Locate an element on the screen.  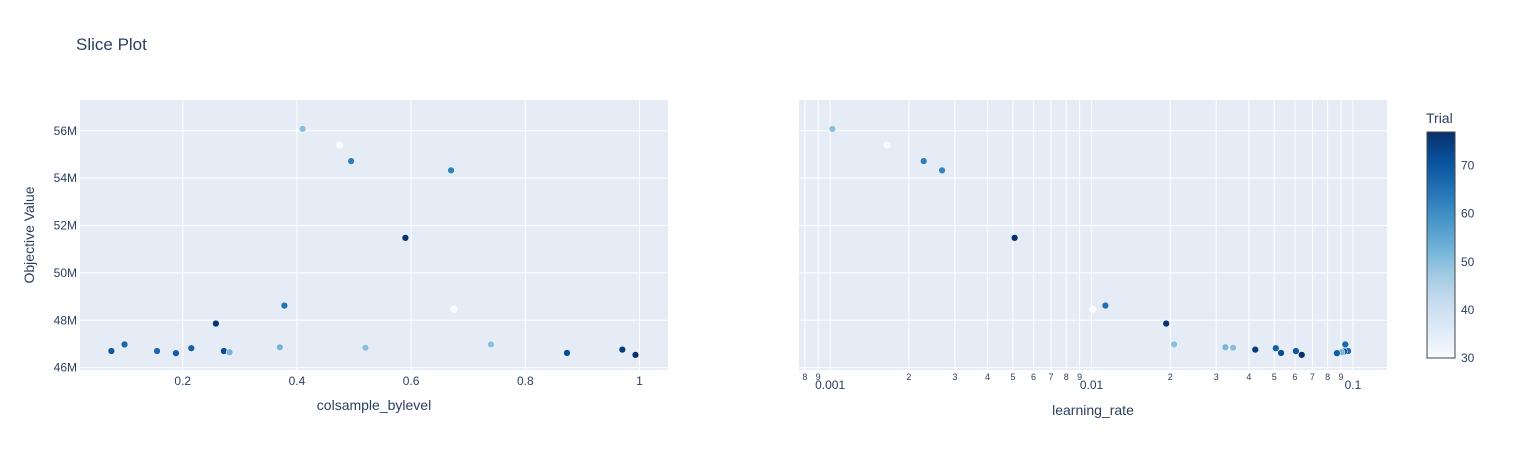
colorbar: 30 40 50 60 70 is located at coordinates (1450, 248).